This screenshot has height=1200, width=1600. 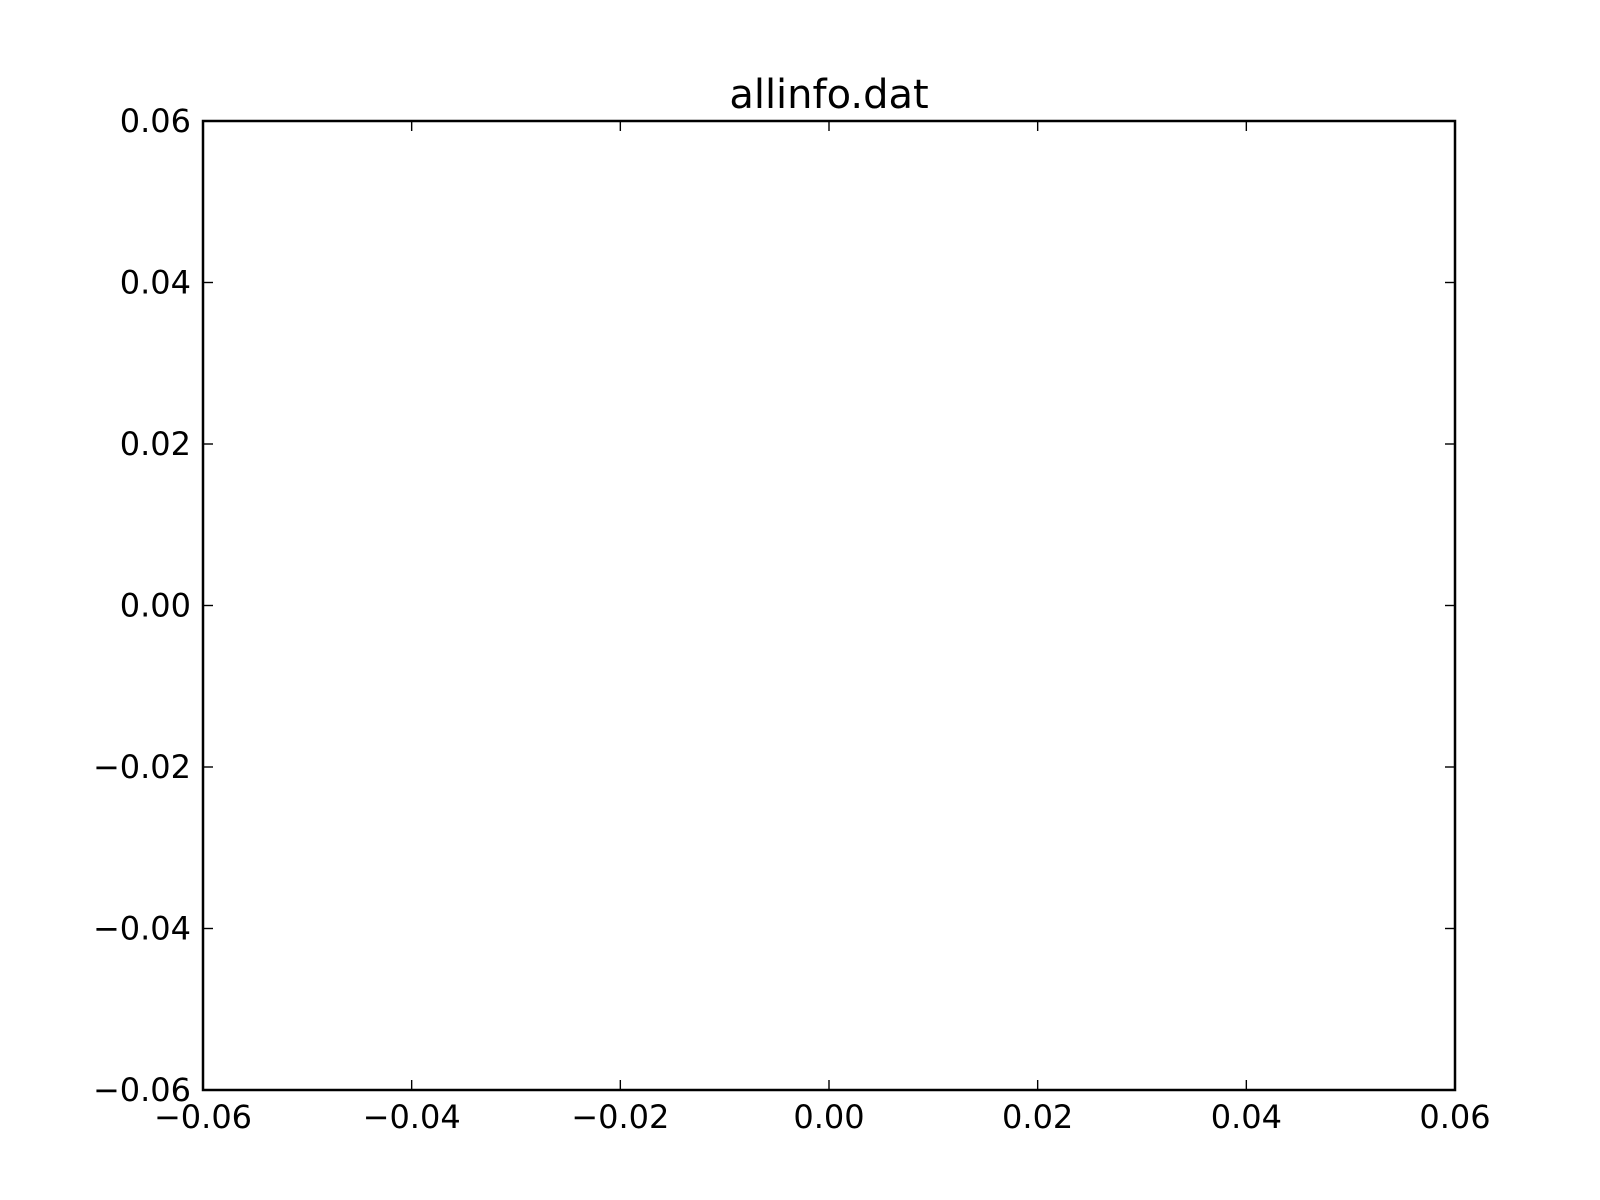 What do you see at coordinates (828, 1117) in the screenshot?
I see `x-tick-label: 0.00` at bounding box center [828, 1117].